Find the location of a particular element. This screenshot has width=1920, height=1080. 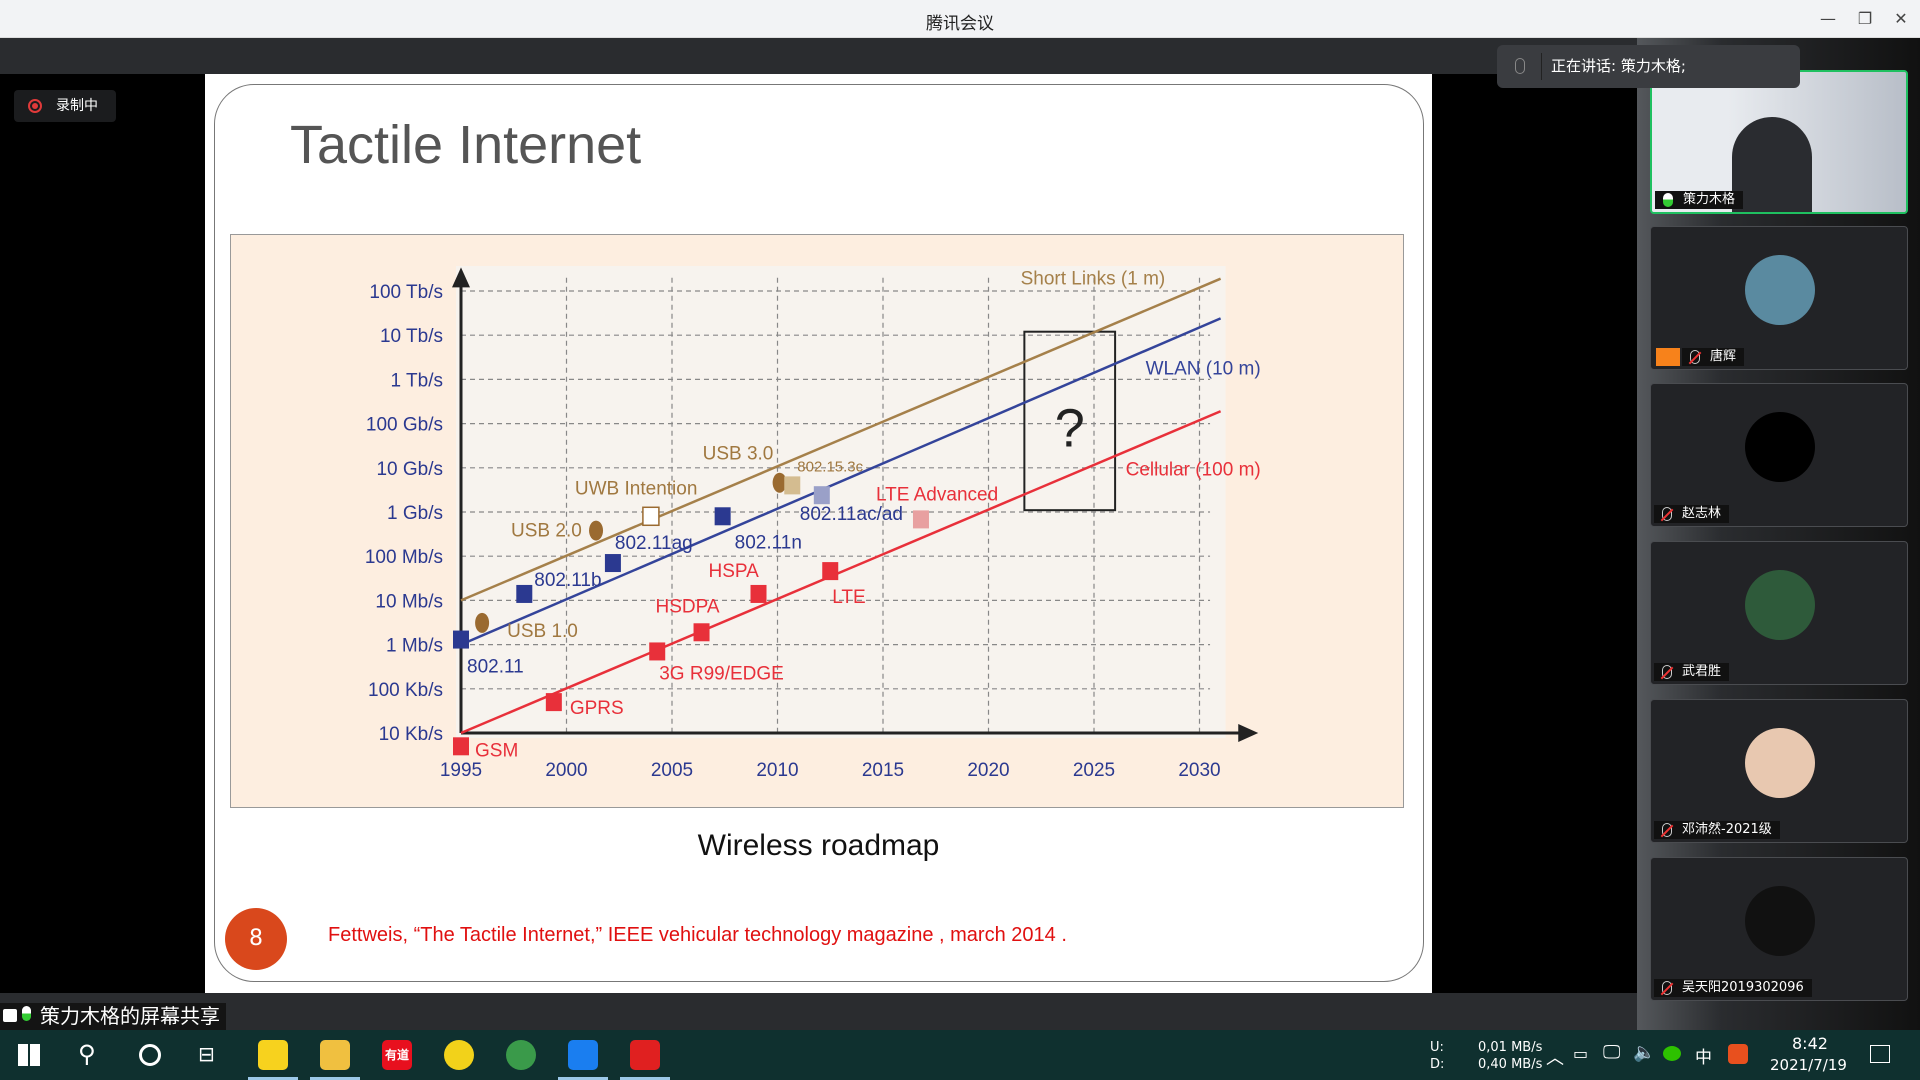

participant-name-tag: 唐辉 is located at coordinates (1700, 357).